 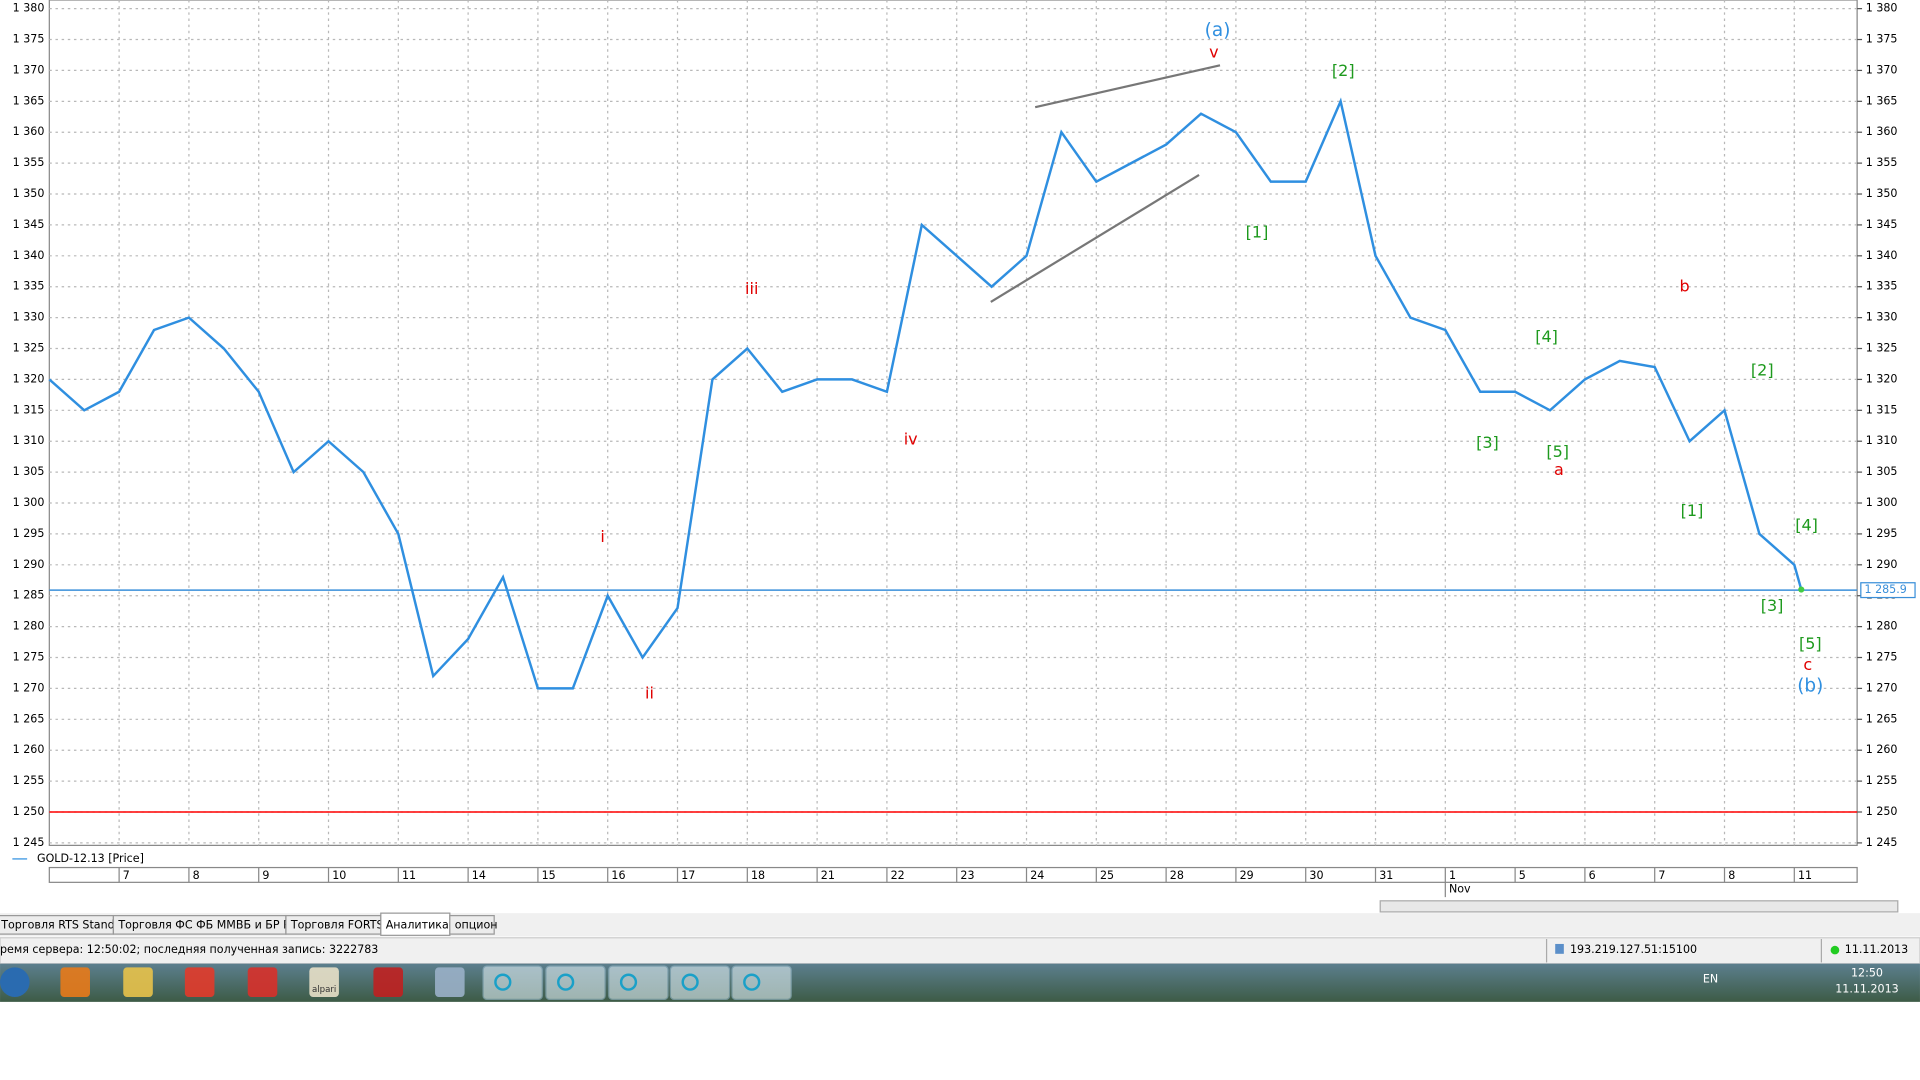 I want to click on x-tick-label: 6, so click(x=1592, y=875).